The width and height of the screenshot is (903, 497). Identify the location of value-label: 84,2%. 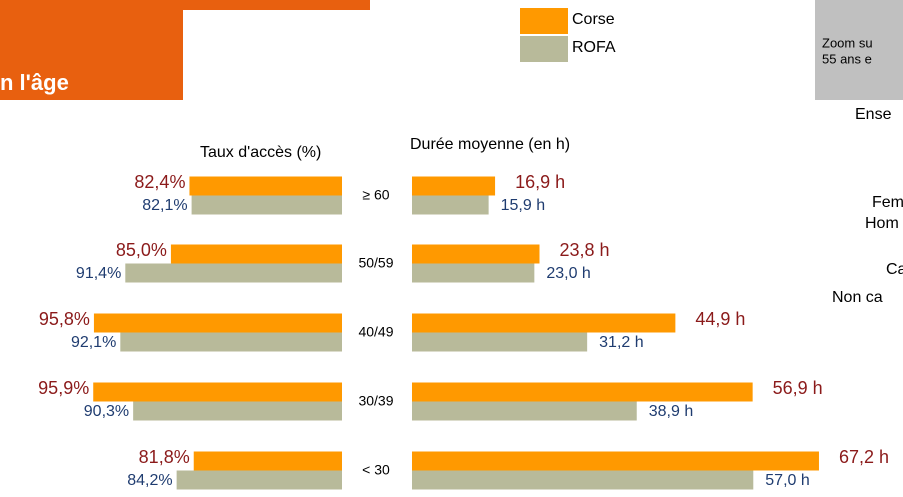
(149, 480).